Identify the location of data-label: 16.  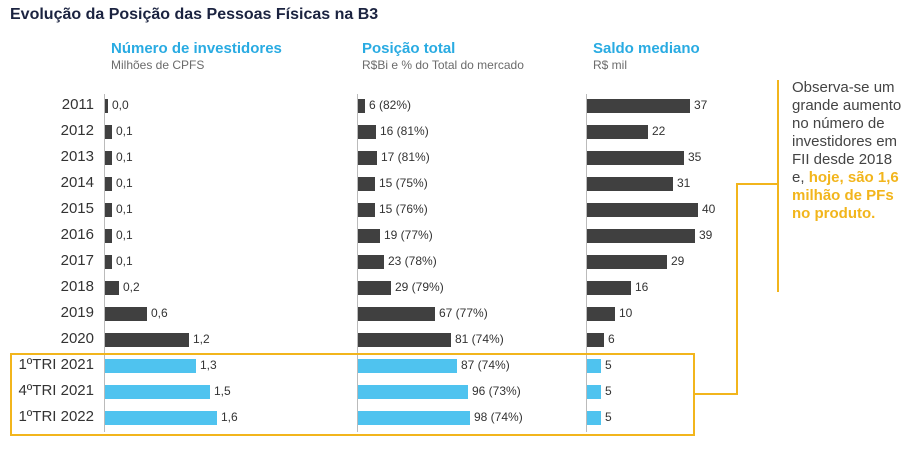
(642, 287).